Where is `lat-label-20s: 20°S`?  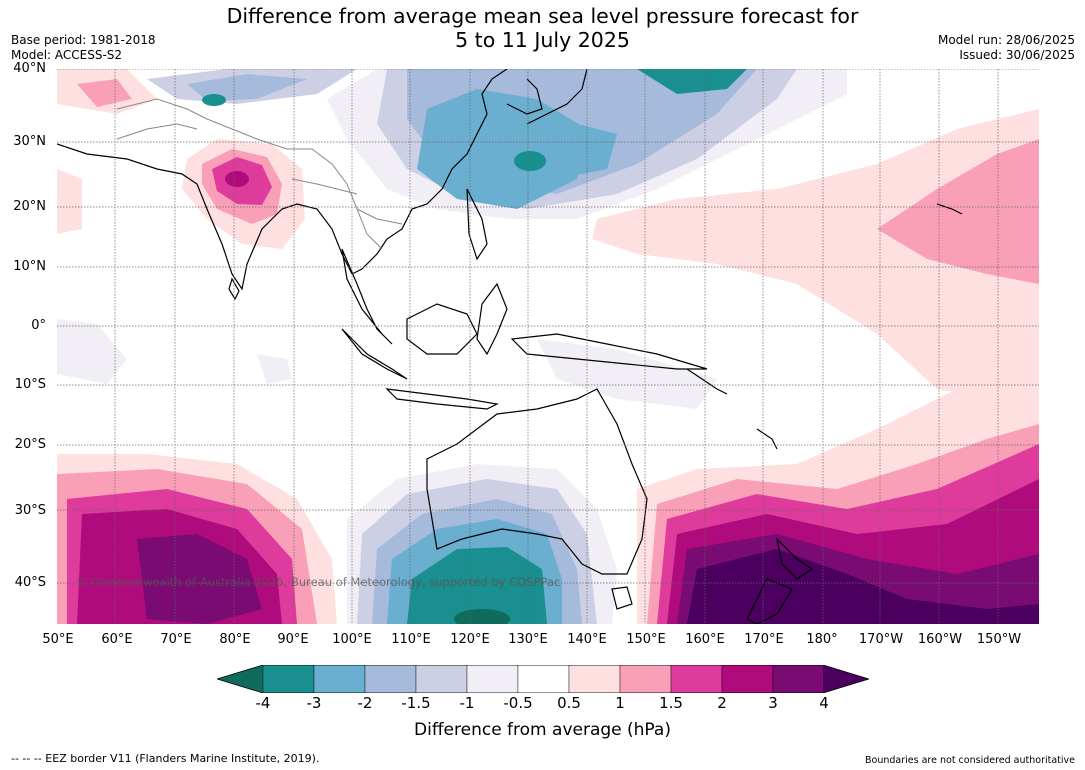 lat-label-20s: 20°S is located at coordinates (30, 444).